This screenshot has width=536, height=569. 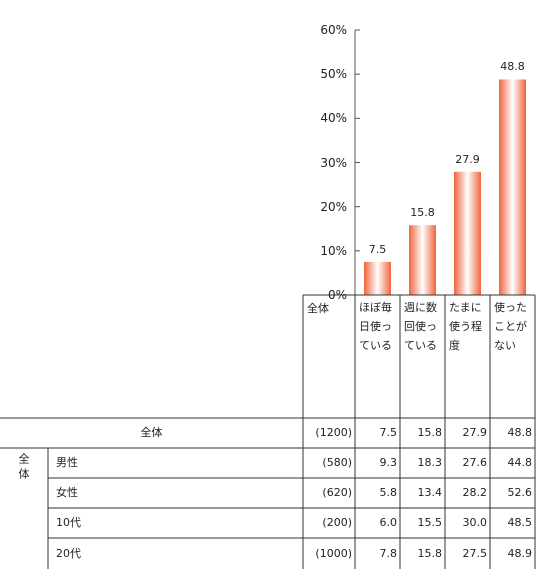 What do you see at coordinates (23, 468) in the screenshot?
I see `group-label: 全体` at bounding box center [23, 468].